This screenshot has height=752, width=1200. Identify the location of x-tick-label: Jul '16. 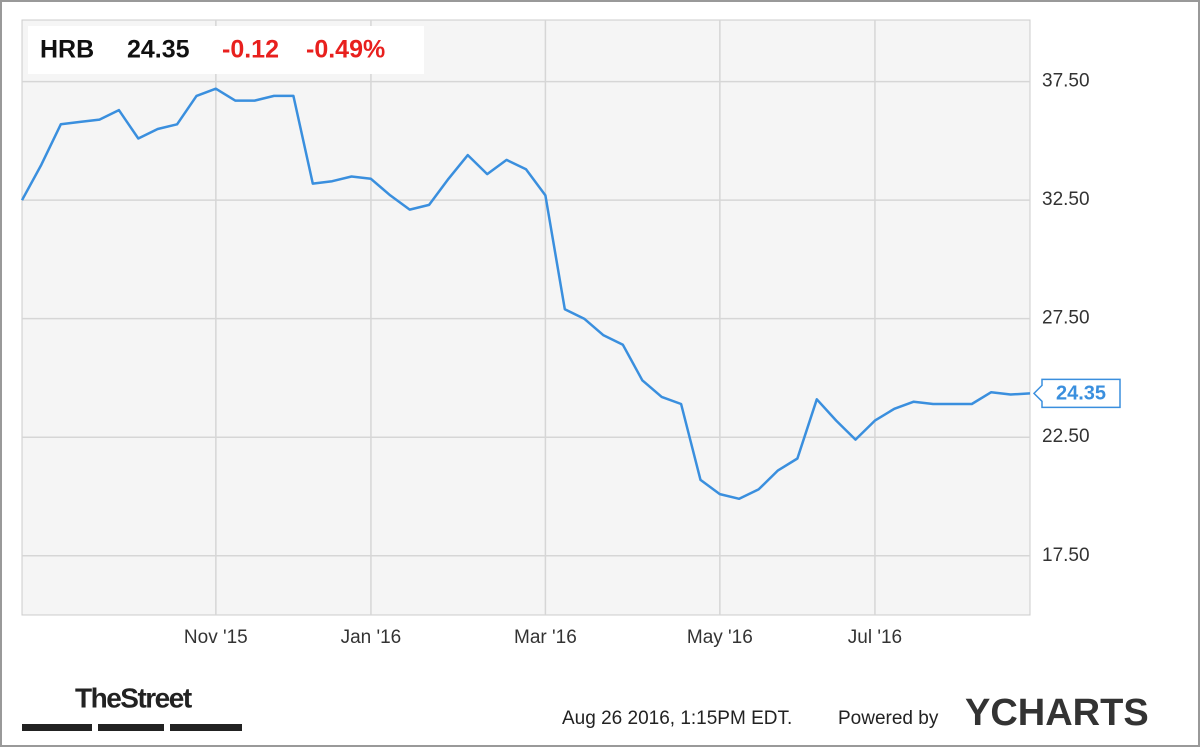
(875, 637).